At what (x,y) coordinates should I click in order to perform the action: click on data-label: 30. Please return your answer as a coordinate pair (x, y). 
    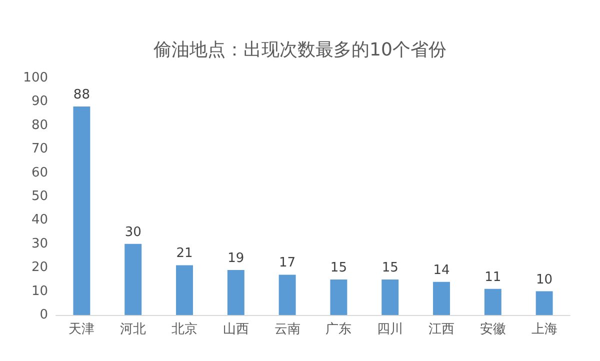
    Looking at the image, I should click on (133, 232).